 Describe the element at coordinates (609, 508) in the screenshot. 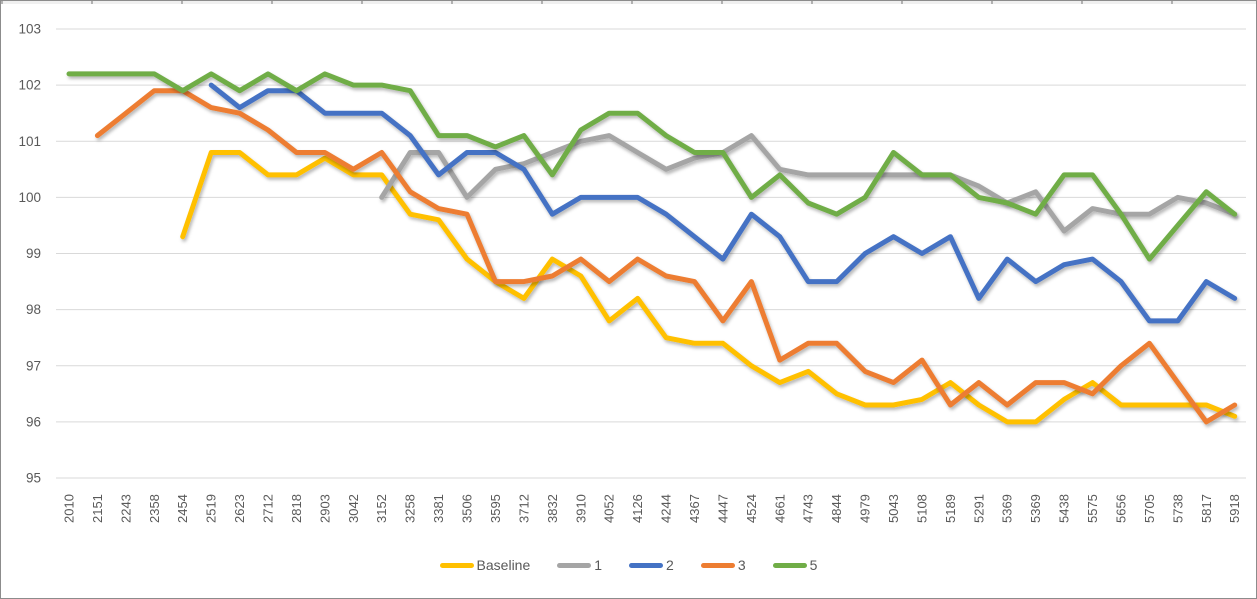

I see `x-axis-tick-label: 4052` at that location.